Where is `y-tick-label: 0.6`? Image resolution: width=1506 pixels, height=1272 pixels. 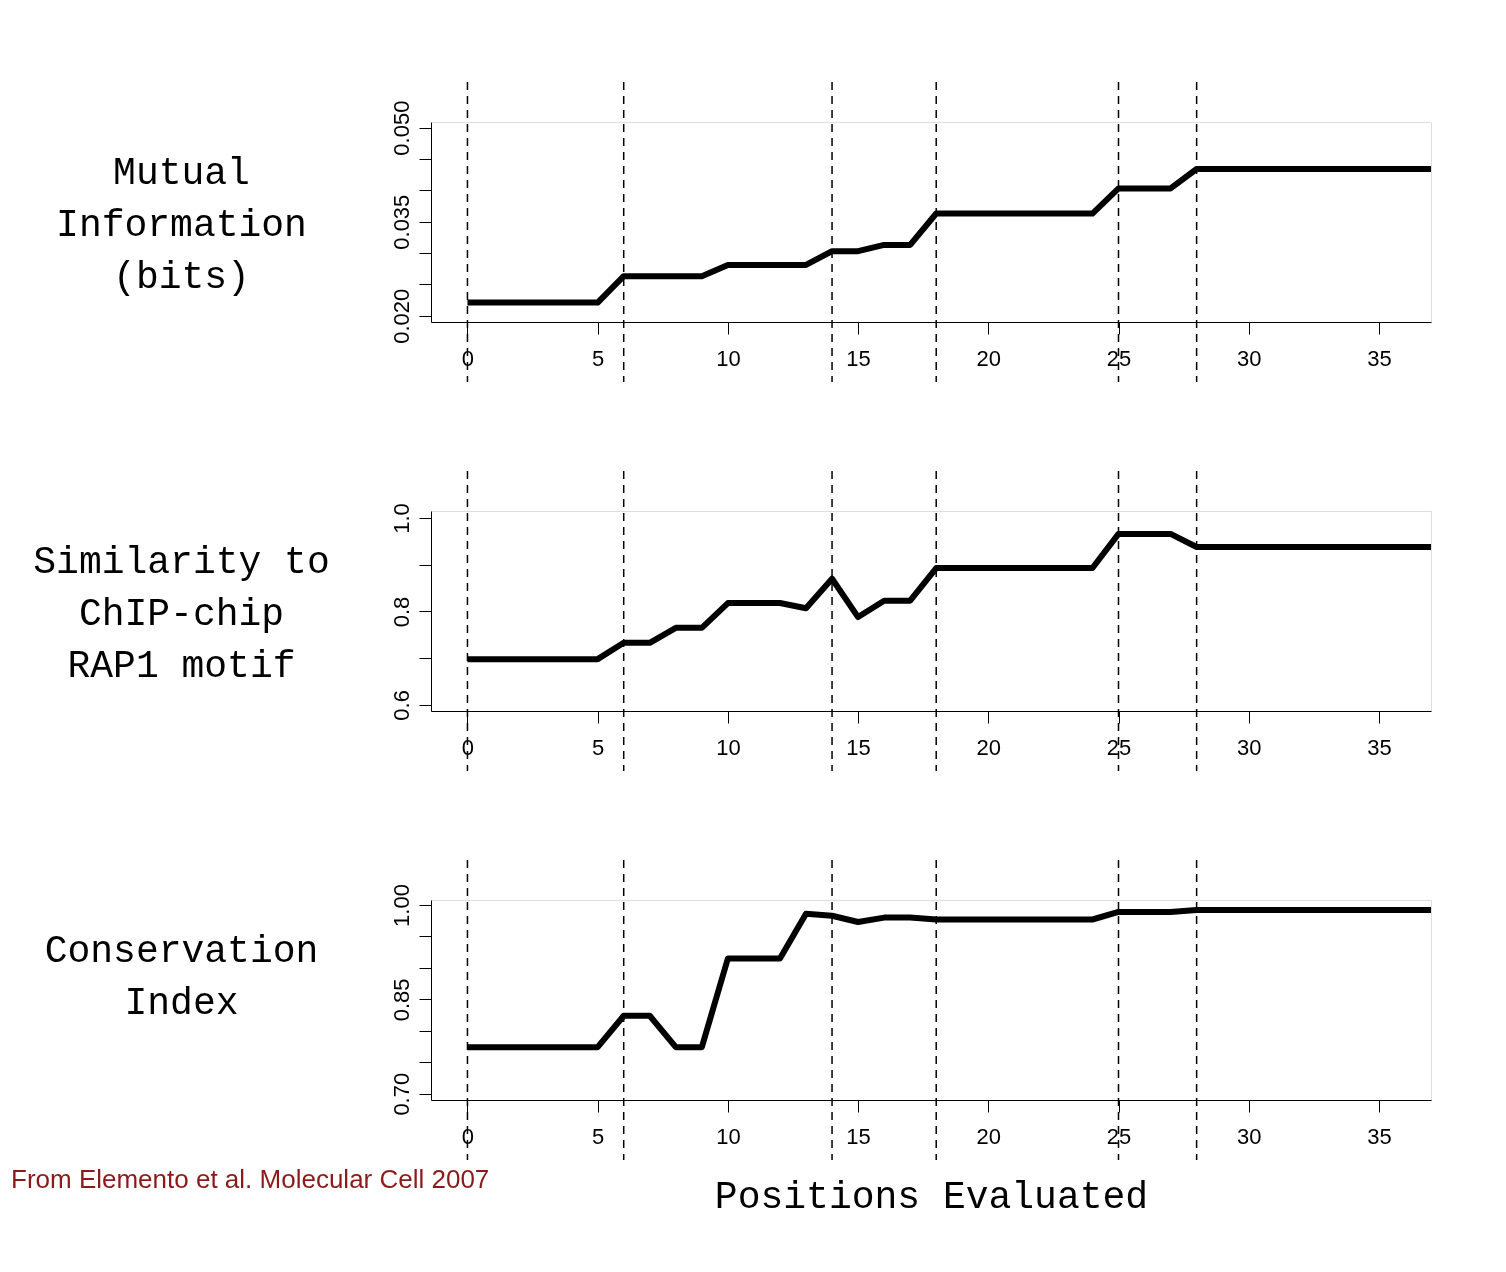
y-tick-label: 0.6 is located at coordinates (401, 705).